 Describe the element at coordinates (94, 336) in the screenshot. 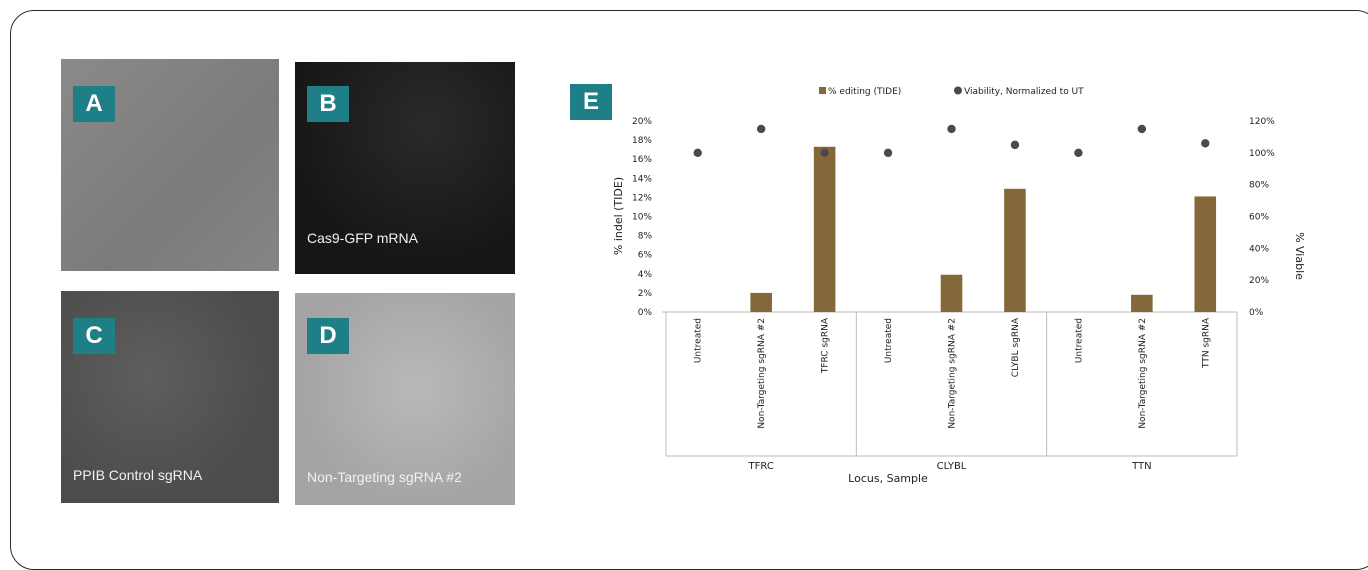

I see `panel-label-c: C` at that location.